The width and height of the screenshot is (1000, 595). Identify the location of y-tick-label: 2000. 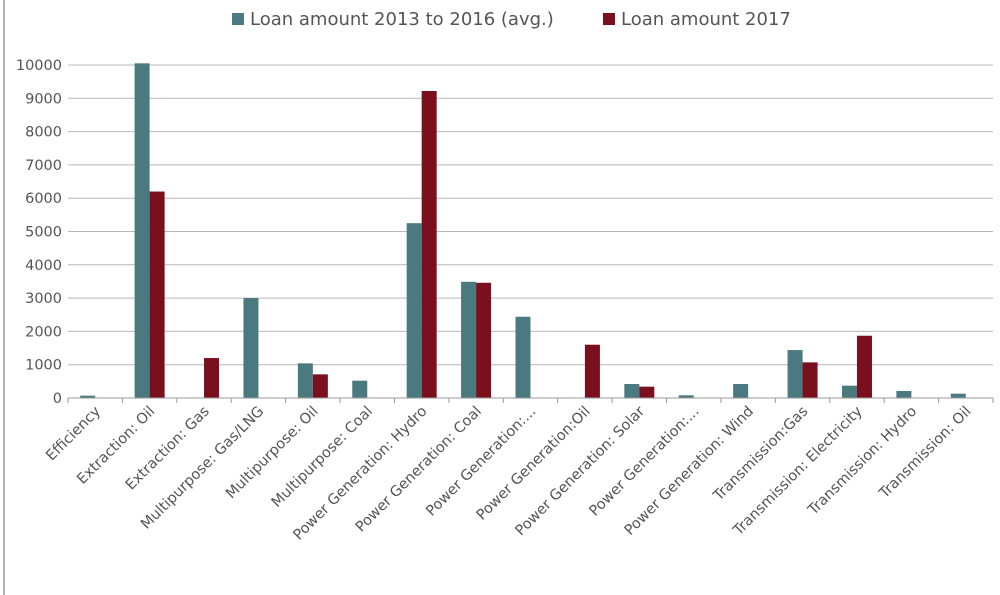
(43, 332).